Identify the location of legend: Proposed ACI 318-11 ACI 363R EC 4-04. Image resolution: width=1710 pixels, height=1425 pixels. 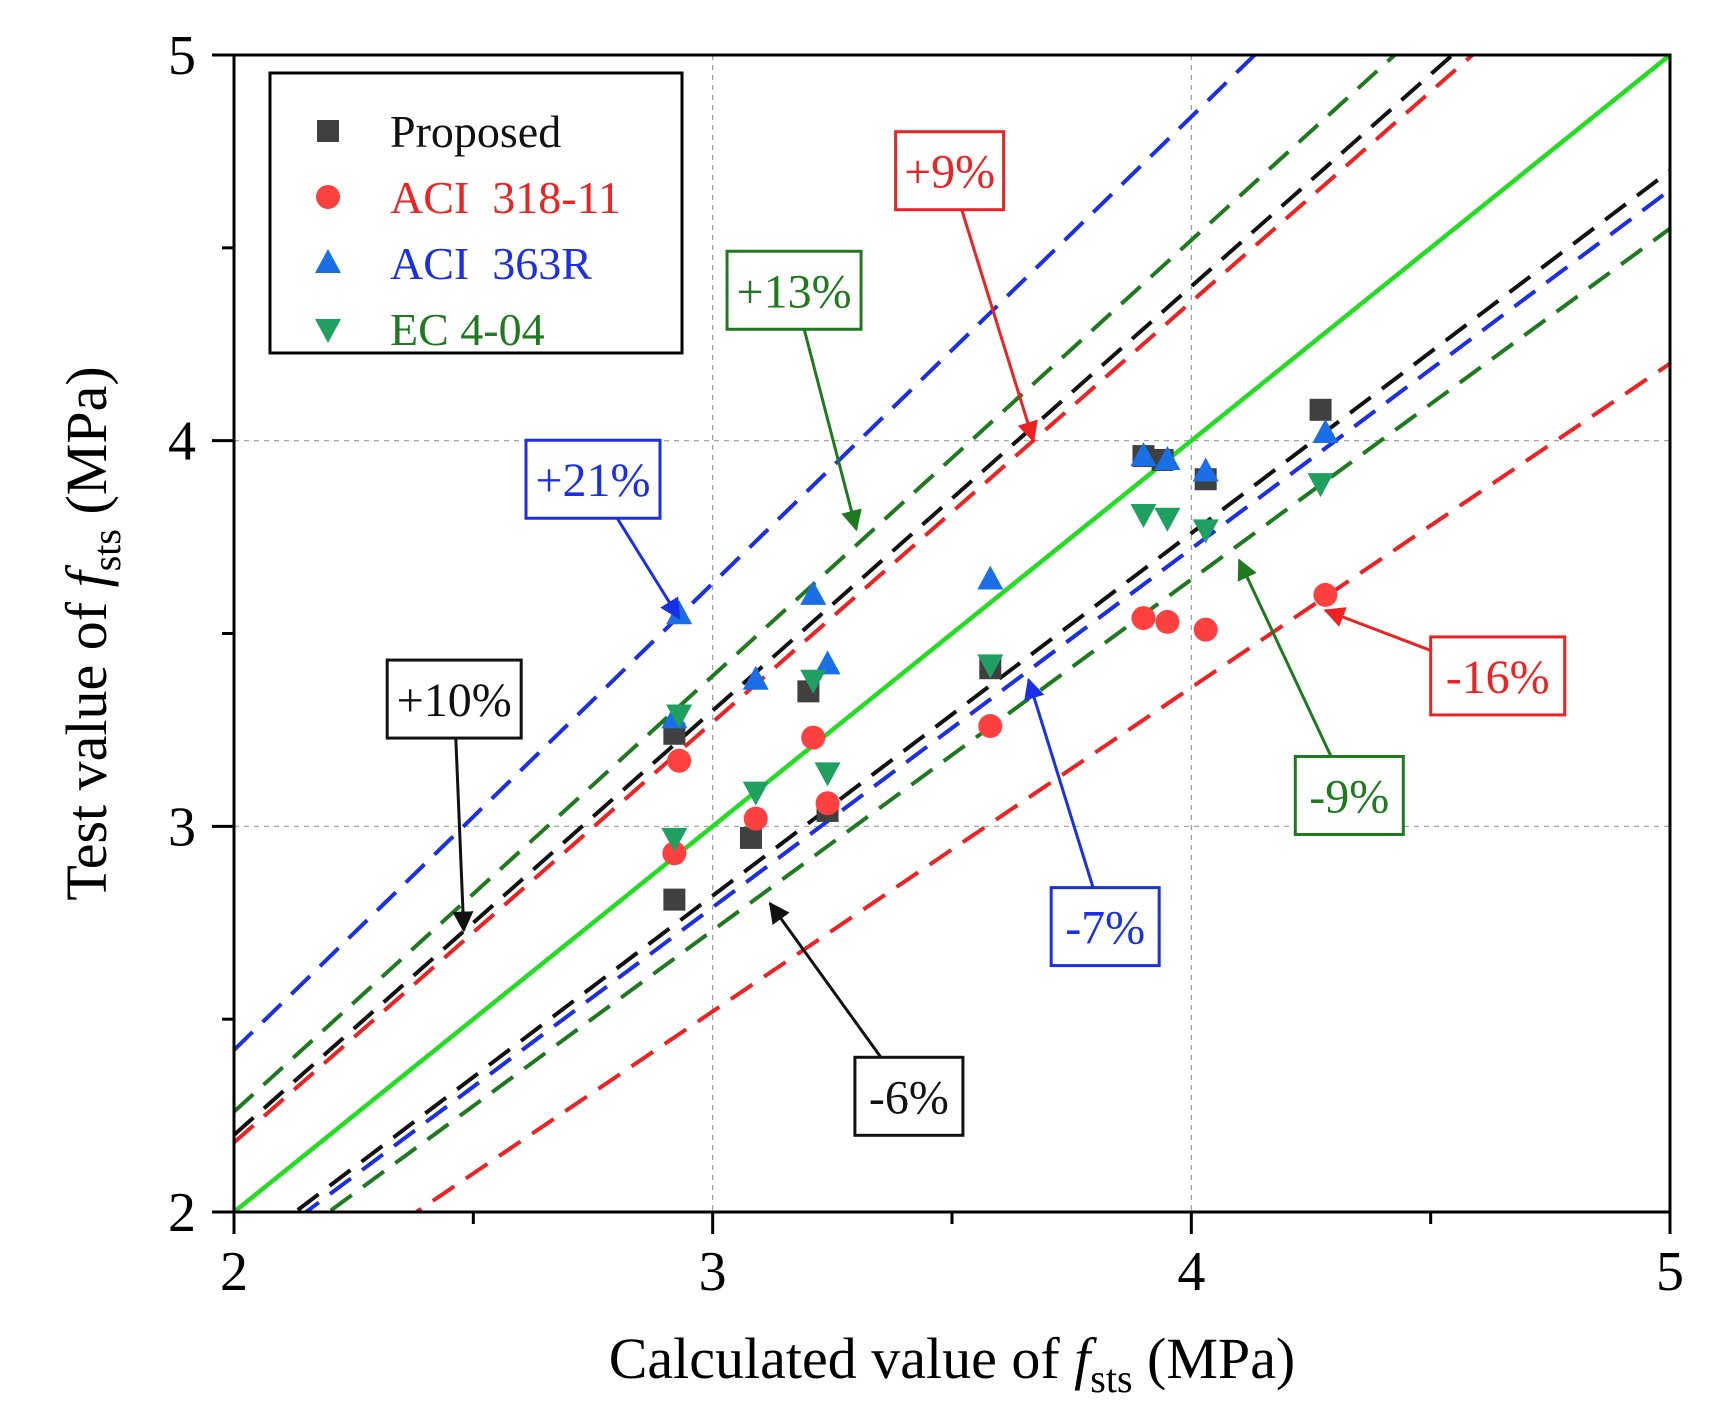
(476, 213).